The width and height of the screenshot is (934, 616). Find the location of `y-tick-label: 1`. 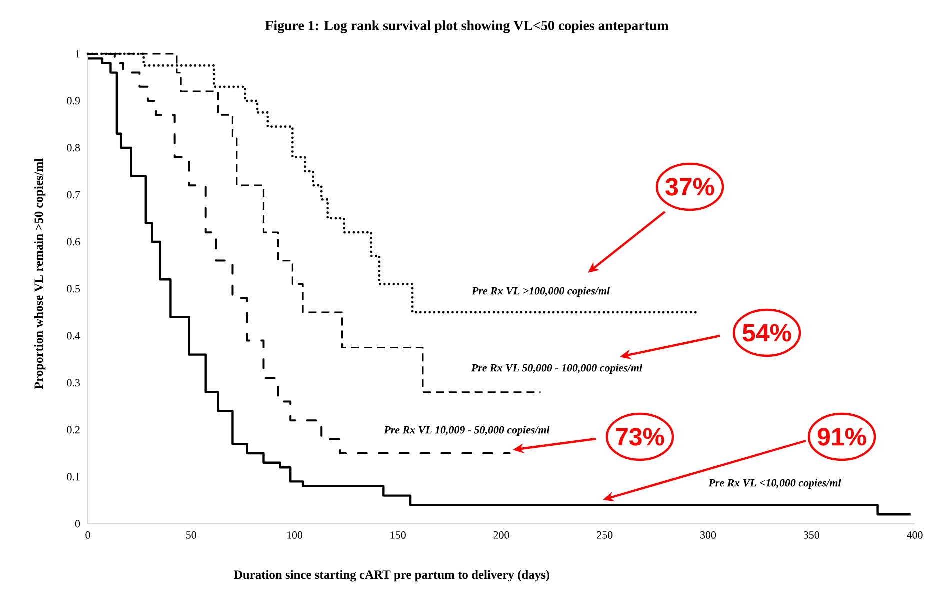

y-tick-label: 1 is located at coordinates (78, 54).